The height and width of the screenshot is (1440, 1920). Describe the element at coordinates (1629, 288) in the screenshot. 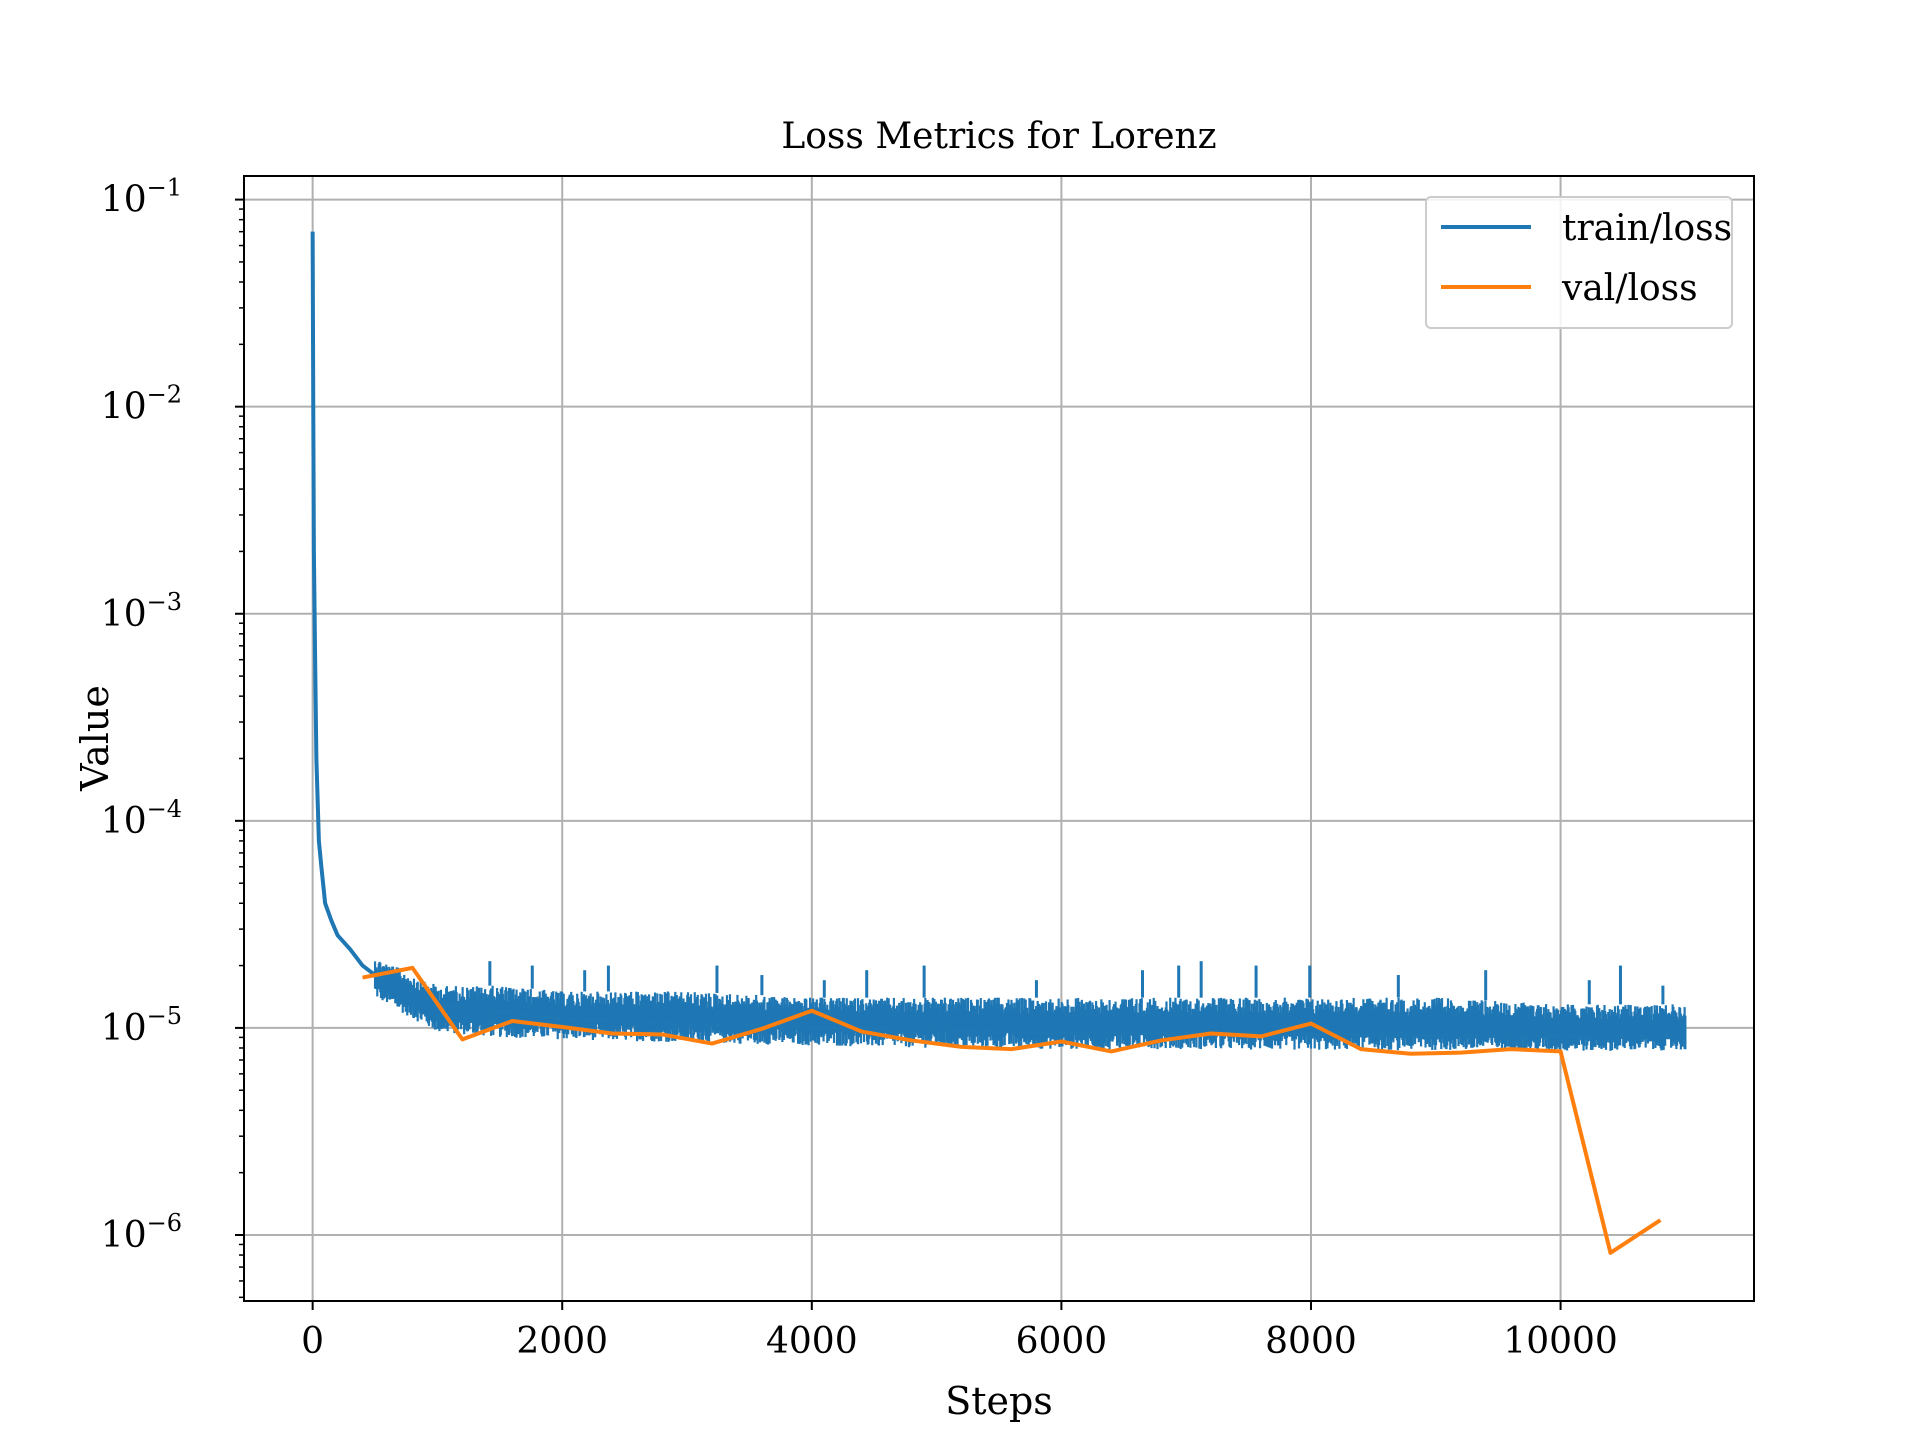

I see `legend-label-val-loss: val/loss` at that location.